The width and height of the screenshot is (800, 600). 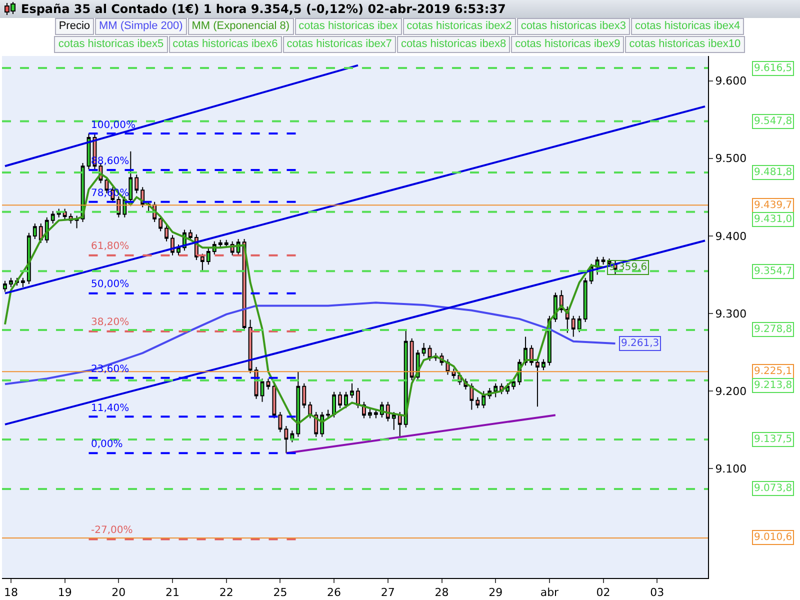 What do you see at coordinates (773, 172) in the screenshot?
I see `ref-line-label: 9.481,8` at bounding box center [773, 172].